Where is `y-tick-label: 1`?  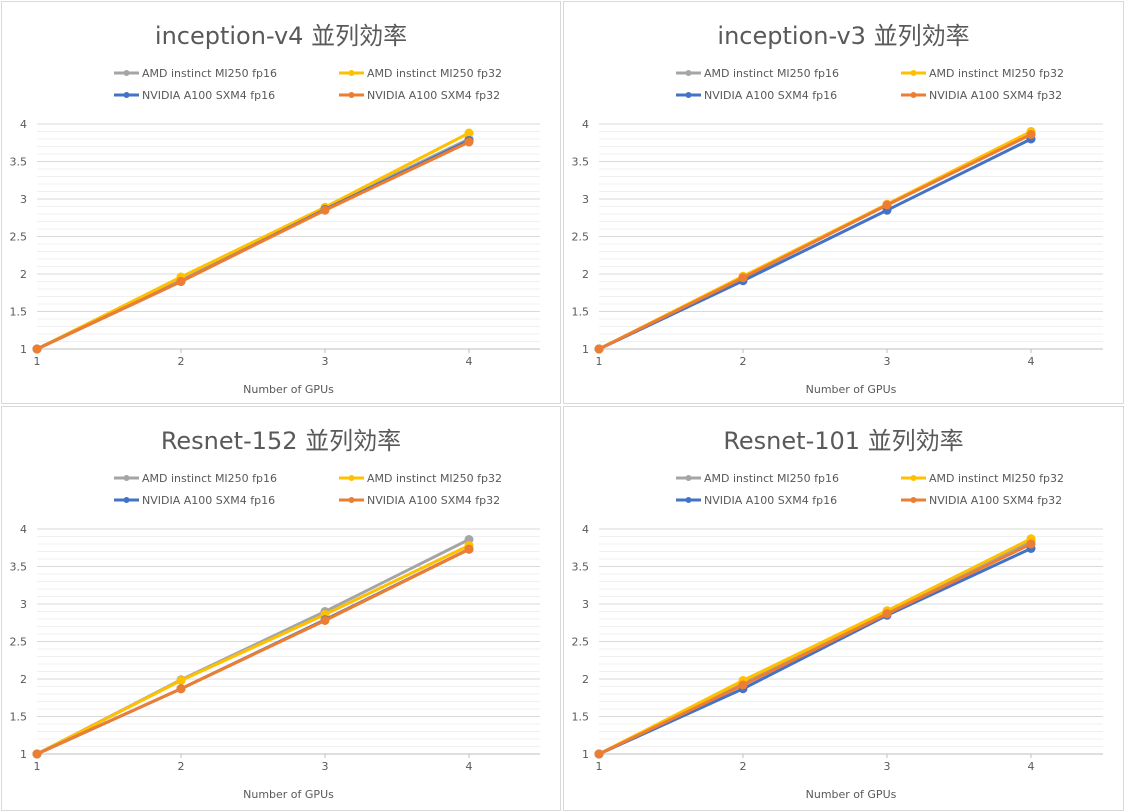
y-tick-label: 1 is located at coordinates (585, 349).